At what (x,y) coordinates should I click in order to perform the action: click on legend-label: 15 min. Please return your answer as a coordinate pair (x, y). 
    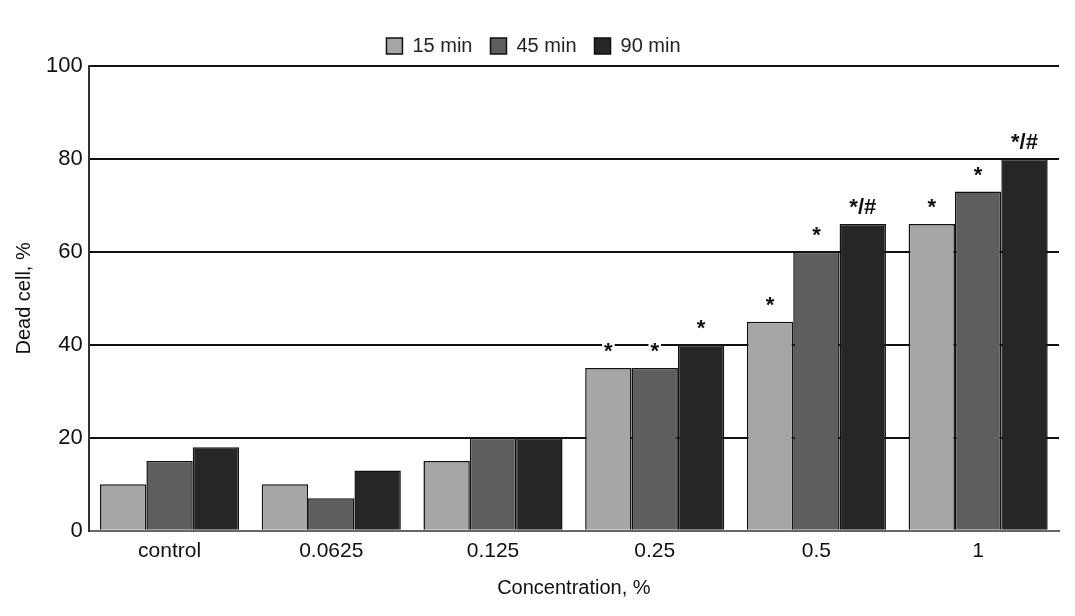
    Looking at the image, I should click on (442, 44).